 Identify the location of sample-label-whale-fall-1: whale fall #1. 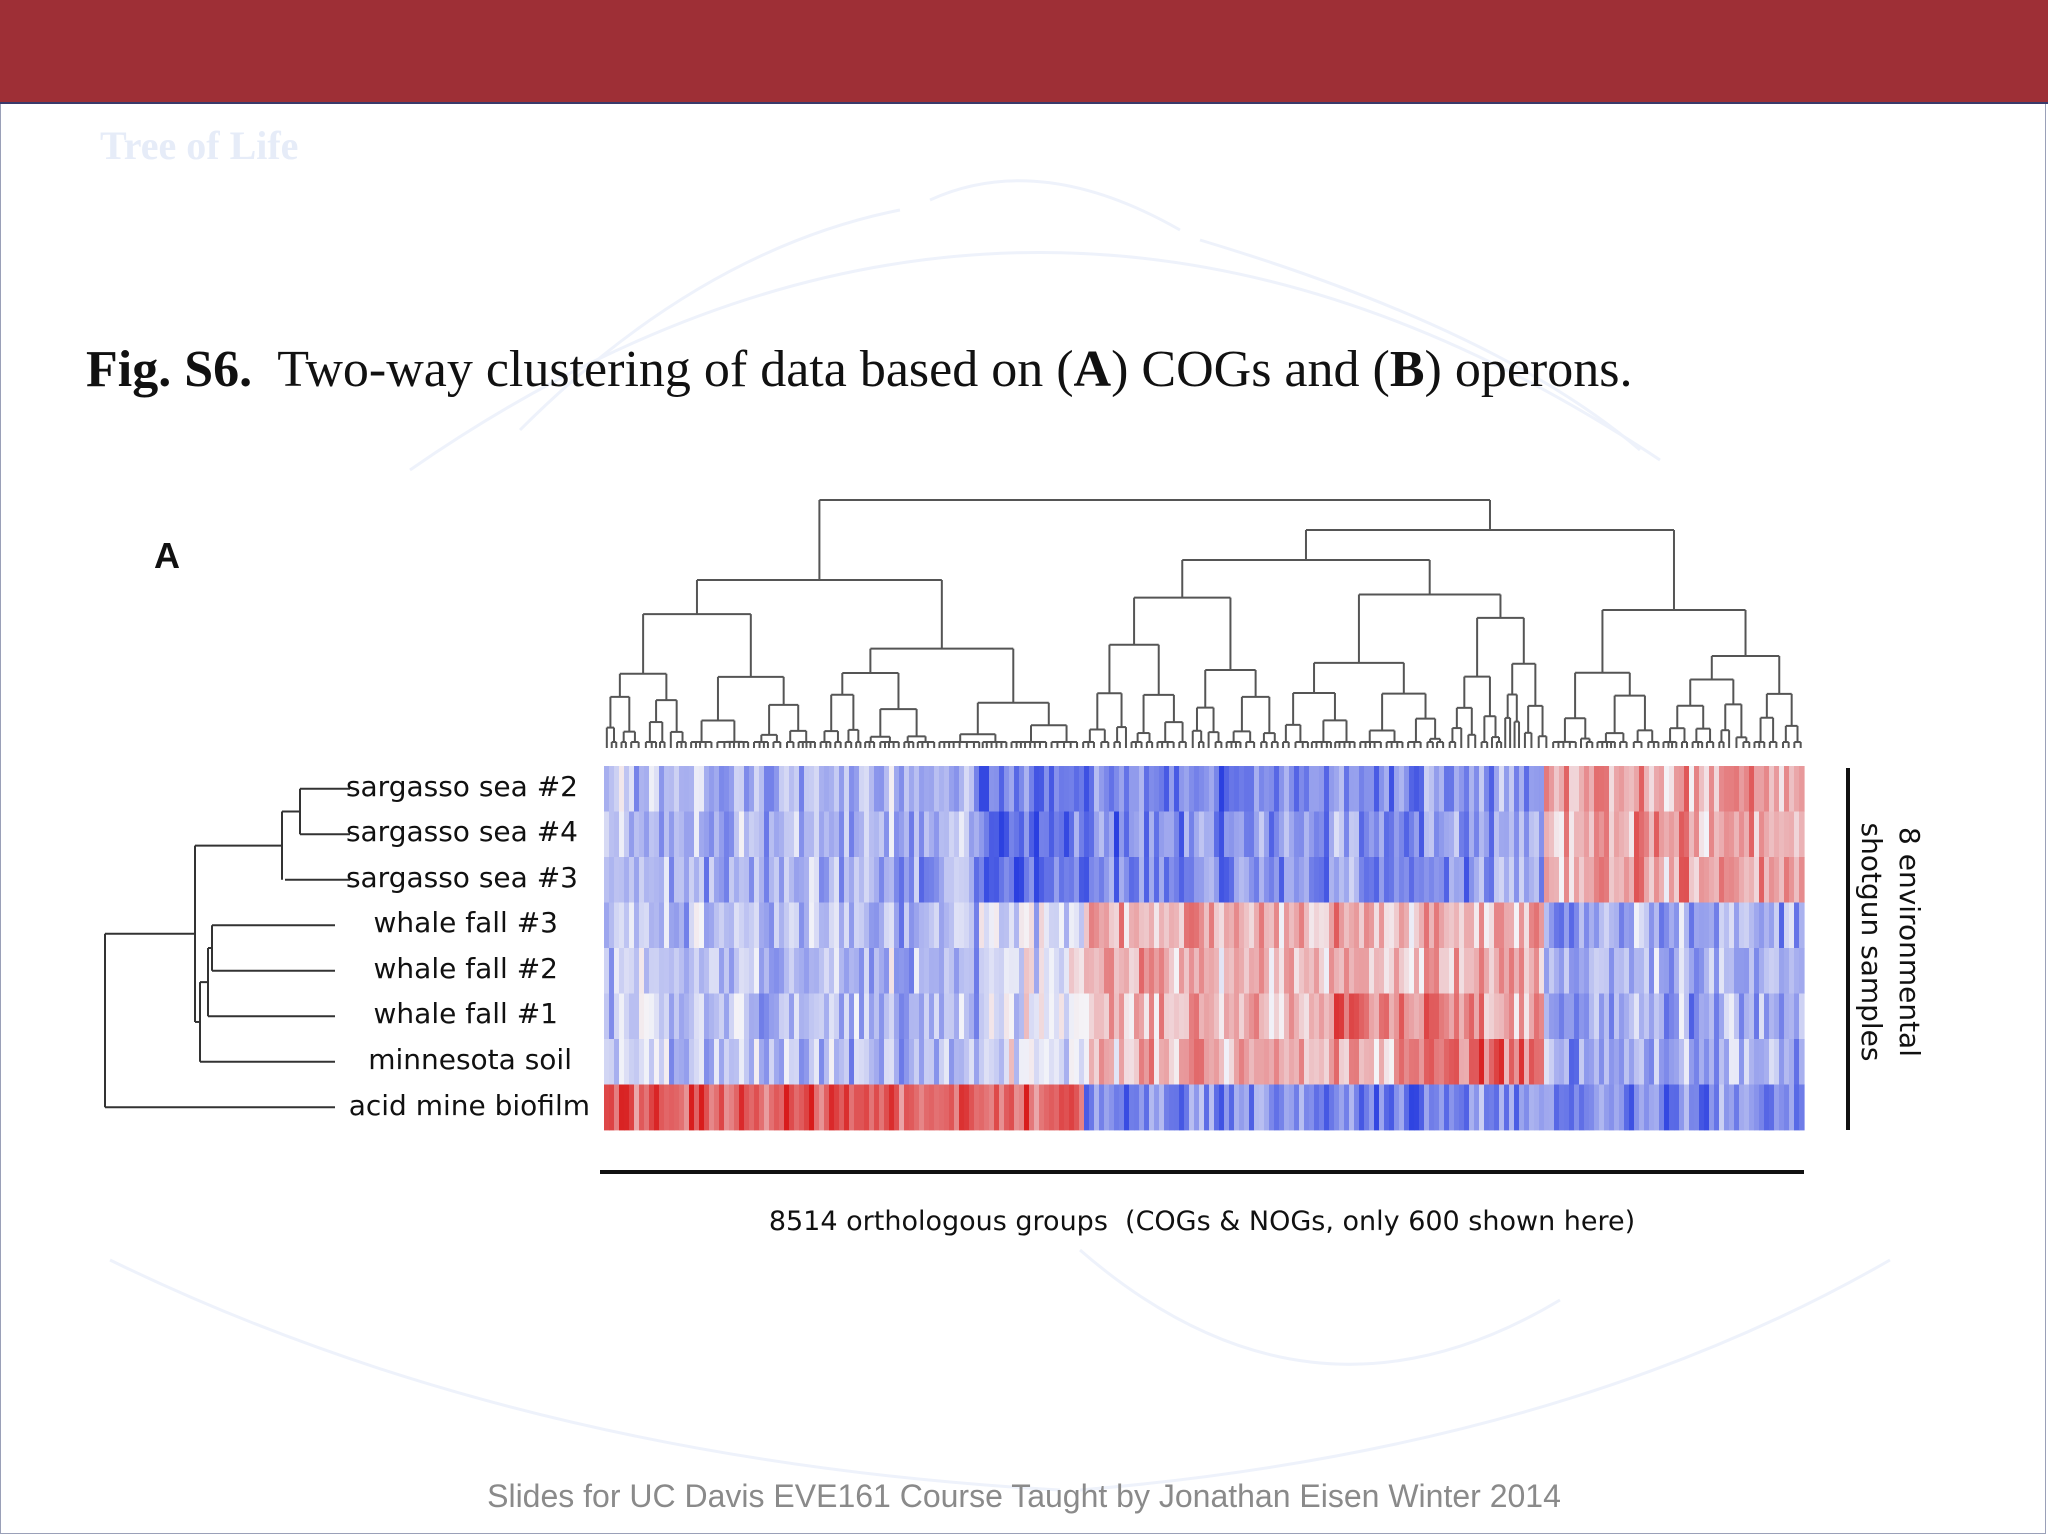
(466, 1013).